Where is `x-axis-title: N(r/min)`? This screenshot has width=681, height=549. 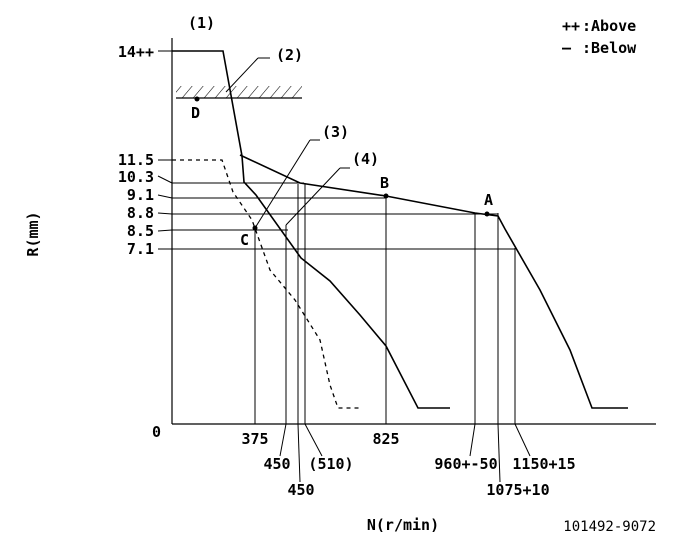
x-axis-title: N(r/min) is located at coordinates (403, 525).